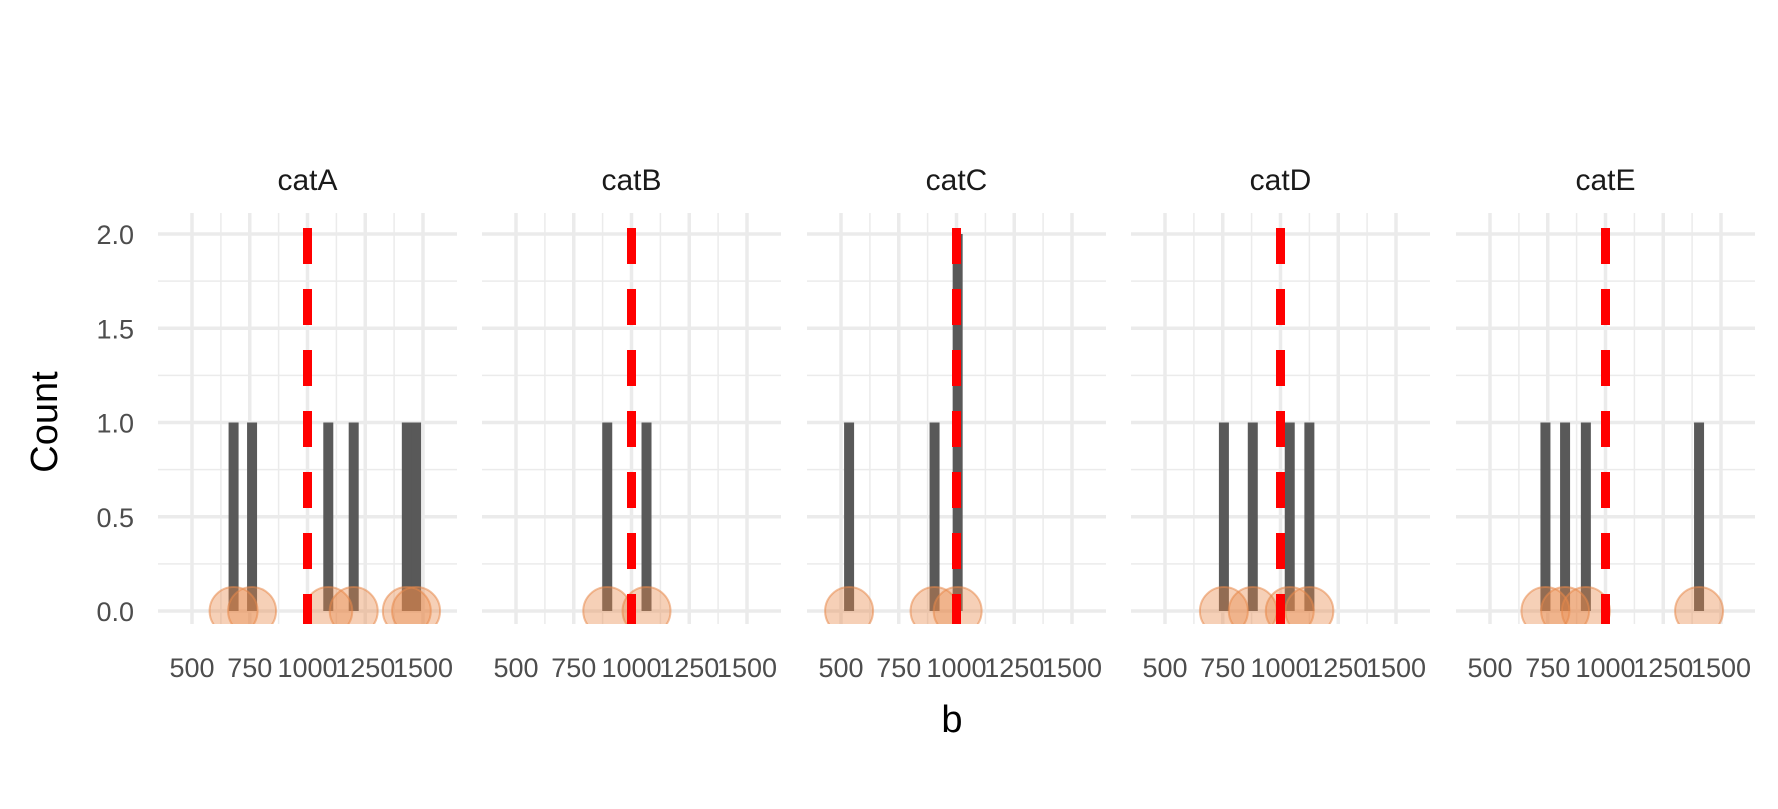 The image size is (1778, 809). What do you see at coordinates (115, 612) in the screenshot?
I see `y-tick-label: 0.0` at bounding box center [115, 612].